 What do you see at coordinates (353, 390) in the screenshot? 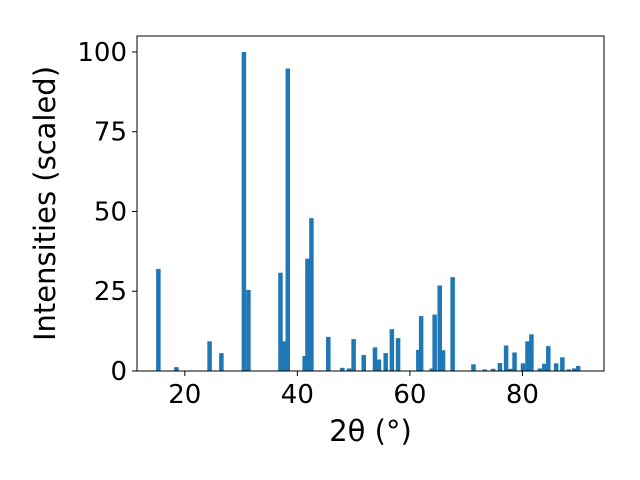
I see `x-axis-ticks: 20 40 60 80` at bounding box center [353, 390].